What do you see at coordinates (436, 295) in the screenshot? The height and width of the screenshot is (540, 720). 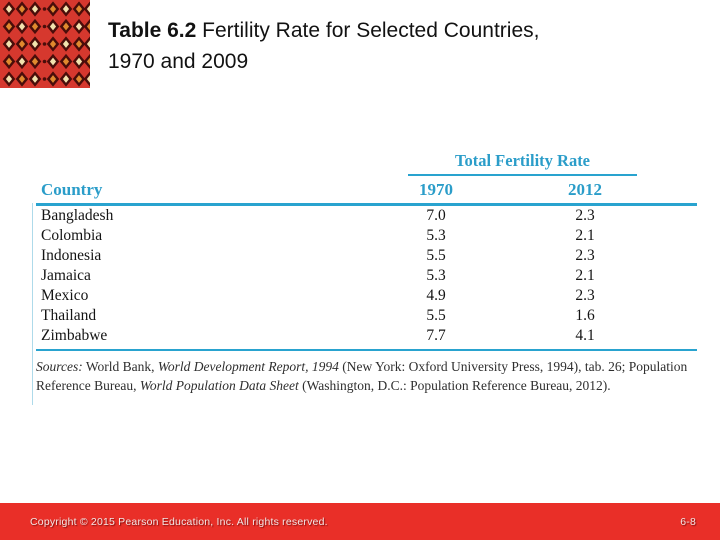 I see `value-1970-cell: 4.9` at bounding box center [436, 295].